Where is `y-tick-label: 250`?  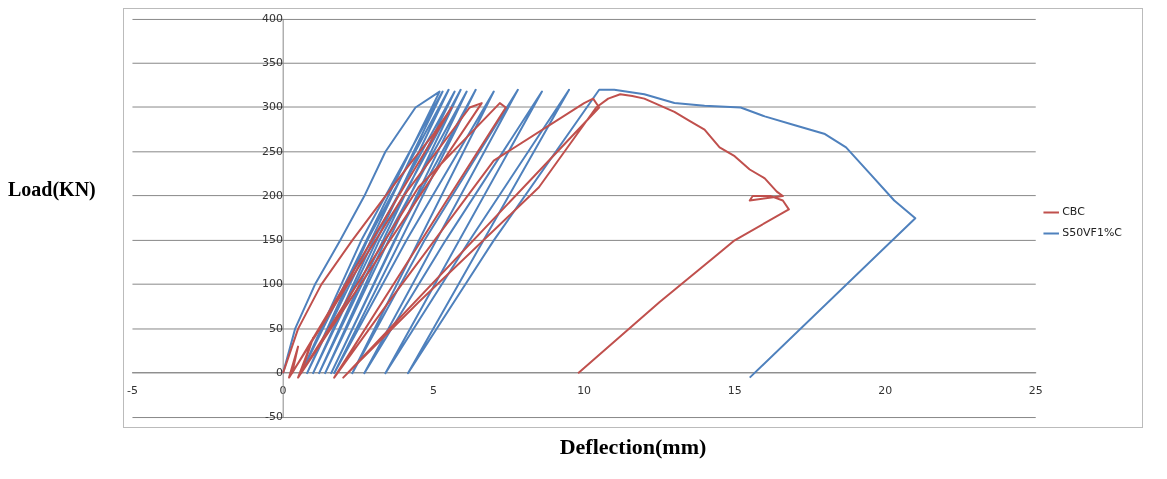 y-tick-label: 250 is located at coordinates (273, 151).